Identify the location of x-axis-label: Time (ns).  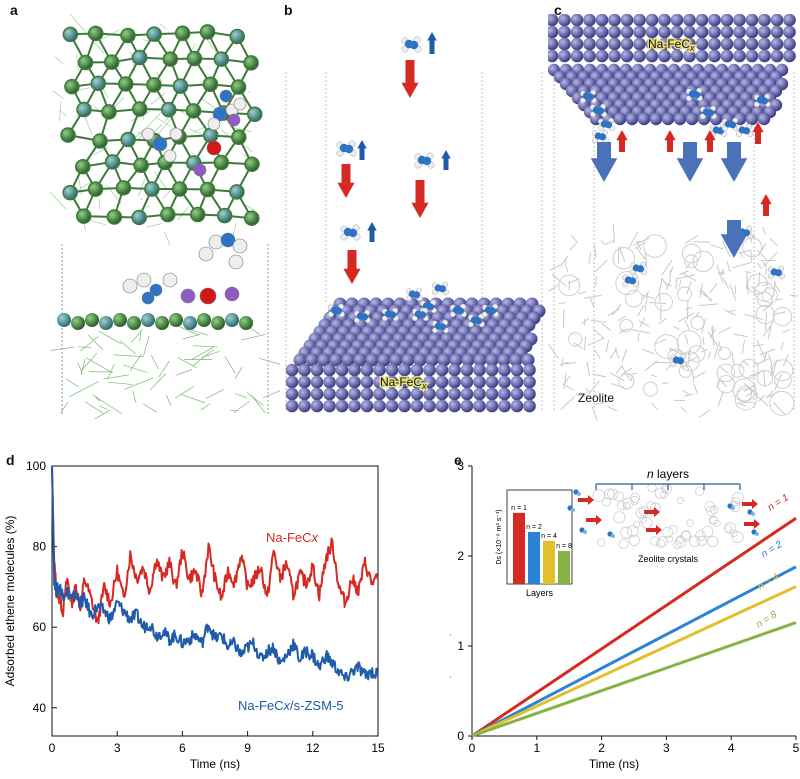
(215, 764).